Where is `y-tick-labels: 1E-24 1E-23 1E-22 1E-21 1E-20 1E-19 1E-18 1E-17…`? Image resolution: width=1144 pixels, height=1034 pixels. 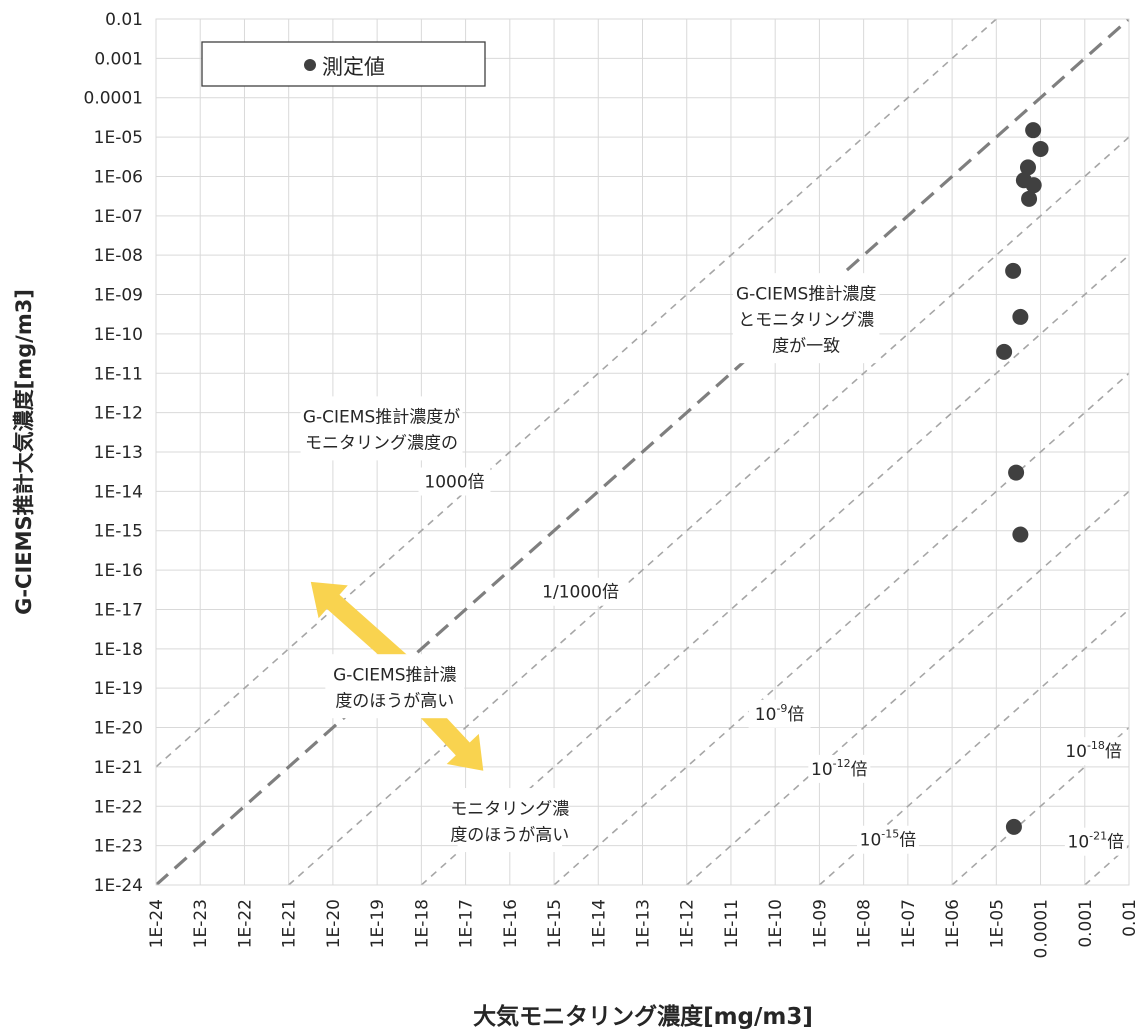 y-tick-labels: 1E-24 1E-23 1E-22 1E-21 1E-20 1E-19 1E-18 1E-17… is located at coordinates (113, 453).